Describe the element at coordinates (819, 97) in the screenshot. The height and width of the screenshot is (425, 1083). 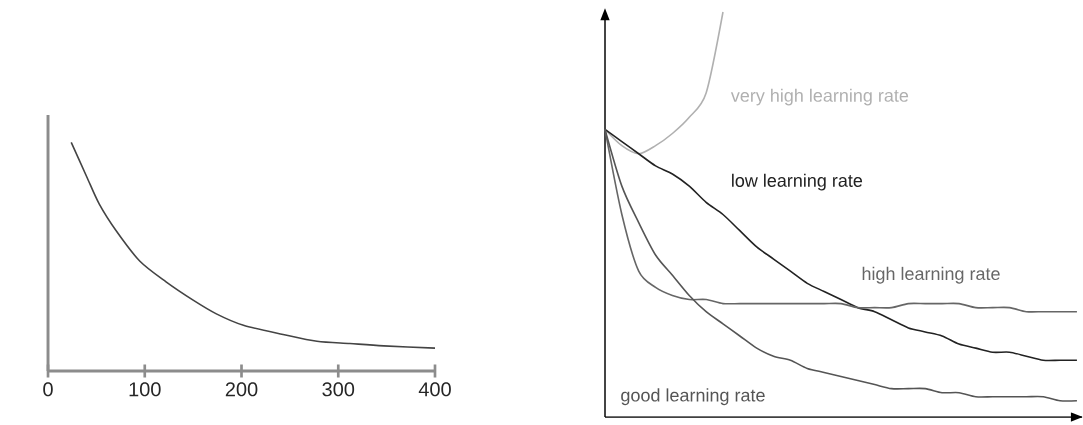
I see `series-label: very high learning rate` at that location.